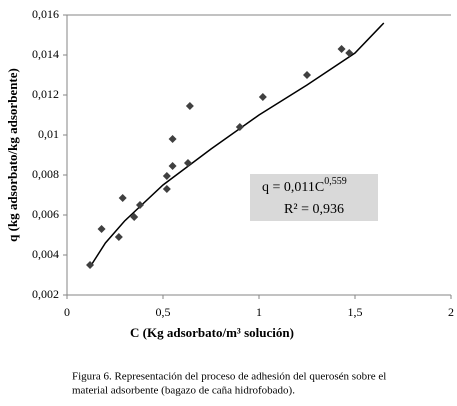  Describe the element at coordinates (335, 181) in the screenshot. I see `exponent: 0,559` at that location.